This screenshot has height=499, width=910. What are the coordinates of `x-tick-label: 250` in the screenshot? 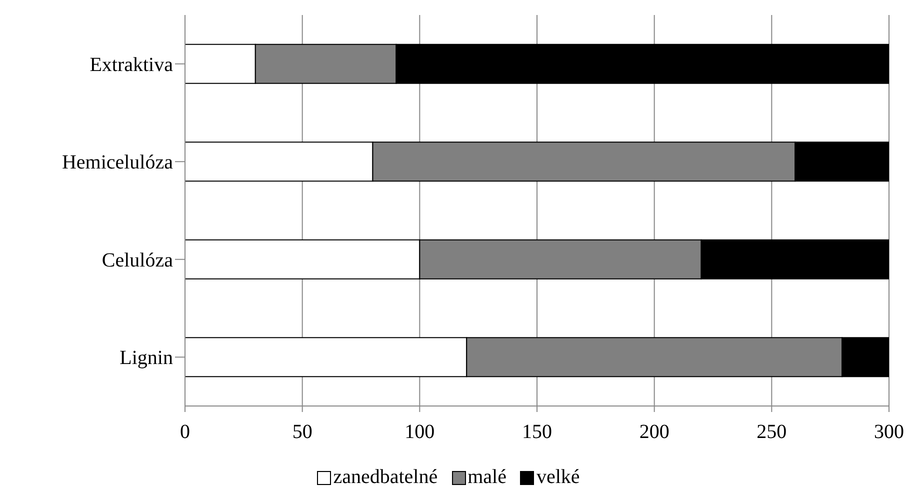 It's located at (771, 432).